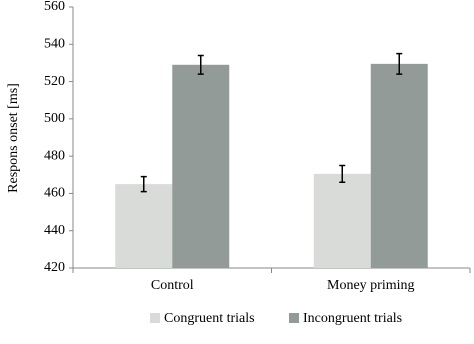  What do you see at coordinates (54, 267) in the screenshot?
I see `y-tick-label: 420` at bounding box center [54, 267].